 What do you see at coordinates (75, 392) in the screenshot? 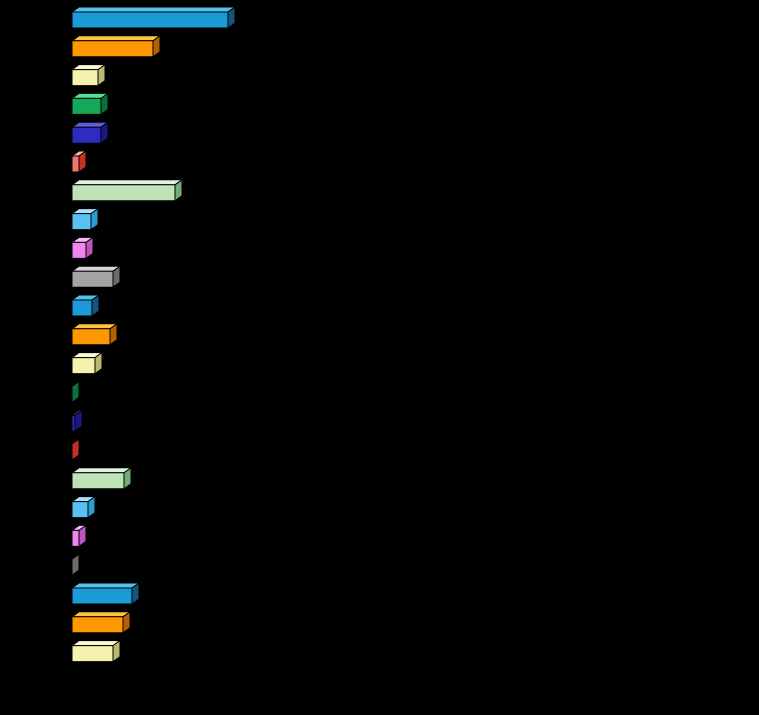
I see `bar-row-14-green` at bounding box center [75, 392].